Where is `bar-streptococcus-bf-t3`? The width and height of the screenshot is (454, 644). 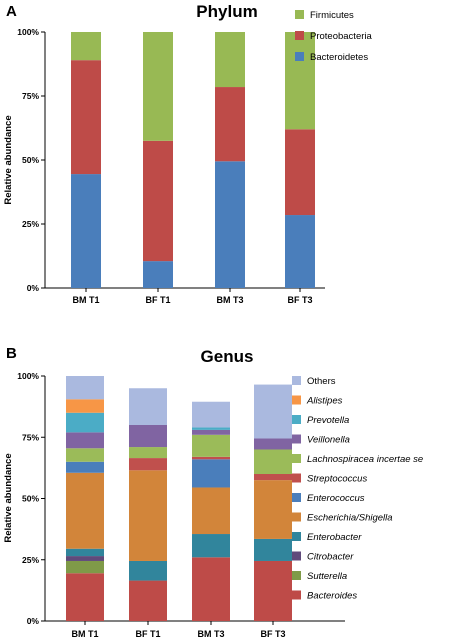 bar-streptococcus-bf-t3 is located at coordinates (273, 477).